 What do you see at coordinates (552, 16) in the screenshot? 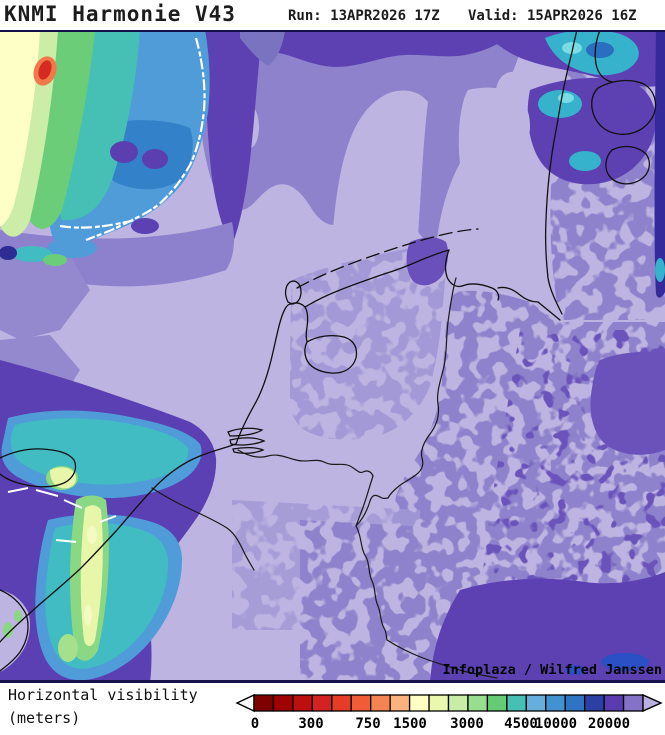
I see `valid-time-label: Valid: 15APR2026 16Z` at bounding box center [552, 16].